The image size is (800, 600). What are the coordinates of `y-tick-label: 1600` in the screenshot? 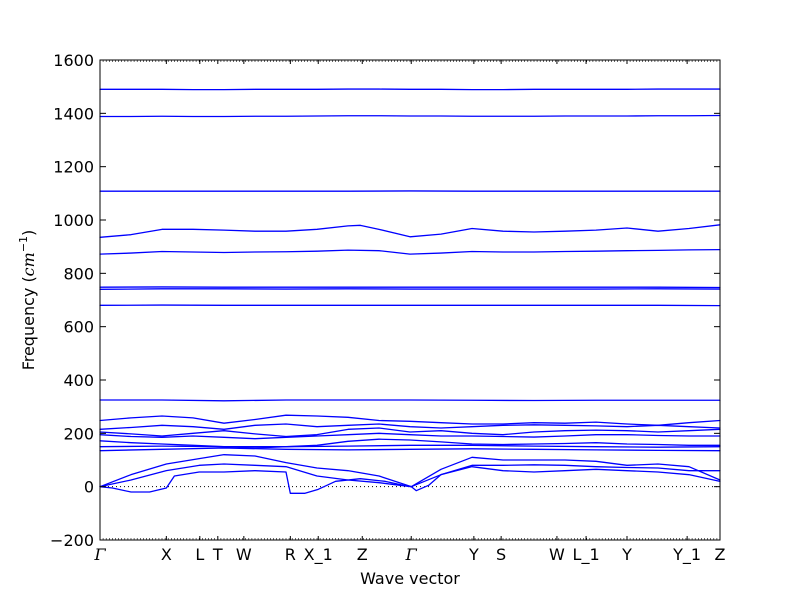 It's located at (73, 60).